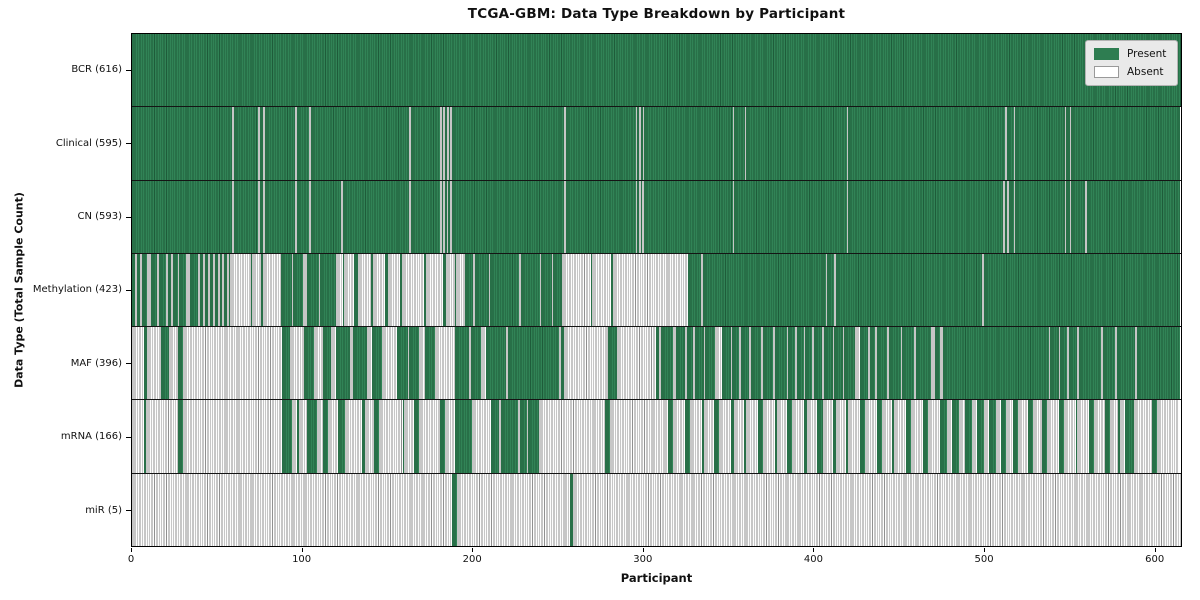 The width and height of the screenshot is (1200, 600). Describe the element at coordinates (103, 510) in the screenshot. I see `y-tick-label-mir: miR (5)` at that location.